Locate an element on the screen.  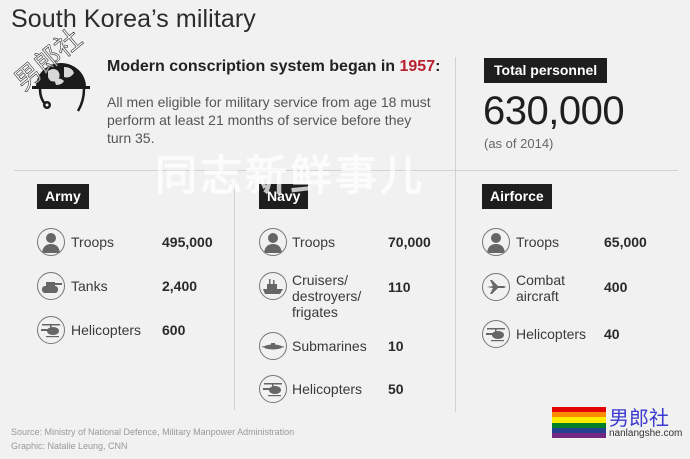
rainbow-flag-icon is located at coordinates (579, 423).